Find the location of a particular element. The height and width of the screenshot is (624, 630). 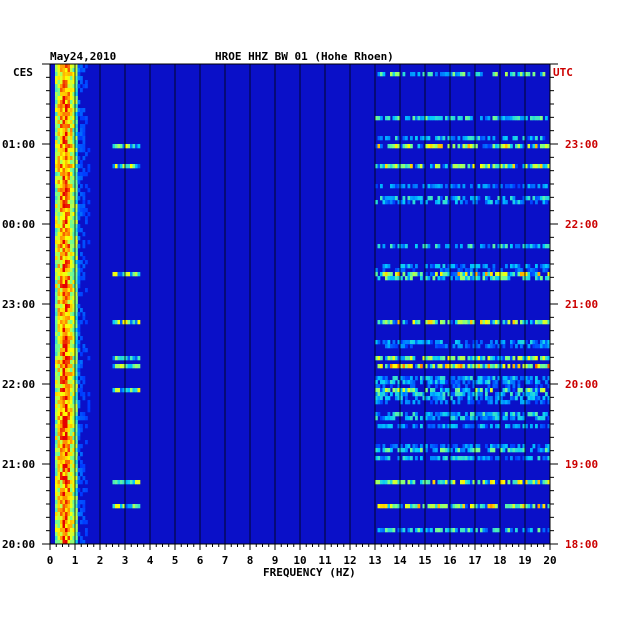

chart-title: HROE HHZ BW 01 (Hohe Rhoen) is located at coordinates (304, 56).